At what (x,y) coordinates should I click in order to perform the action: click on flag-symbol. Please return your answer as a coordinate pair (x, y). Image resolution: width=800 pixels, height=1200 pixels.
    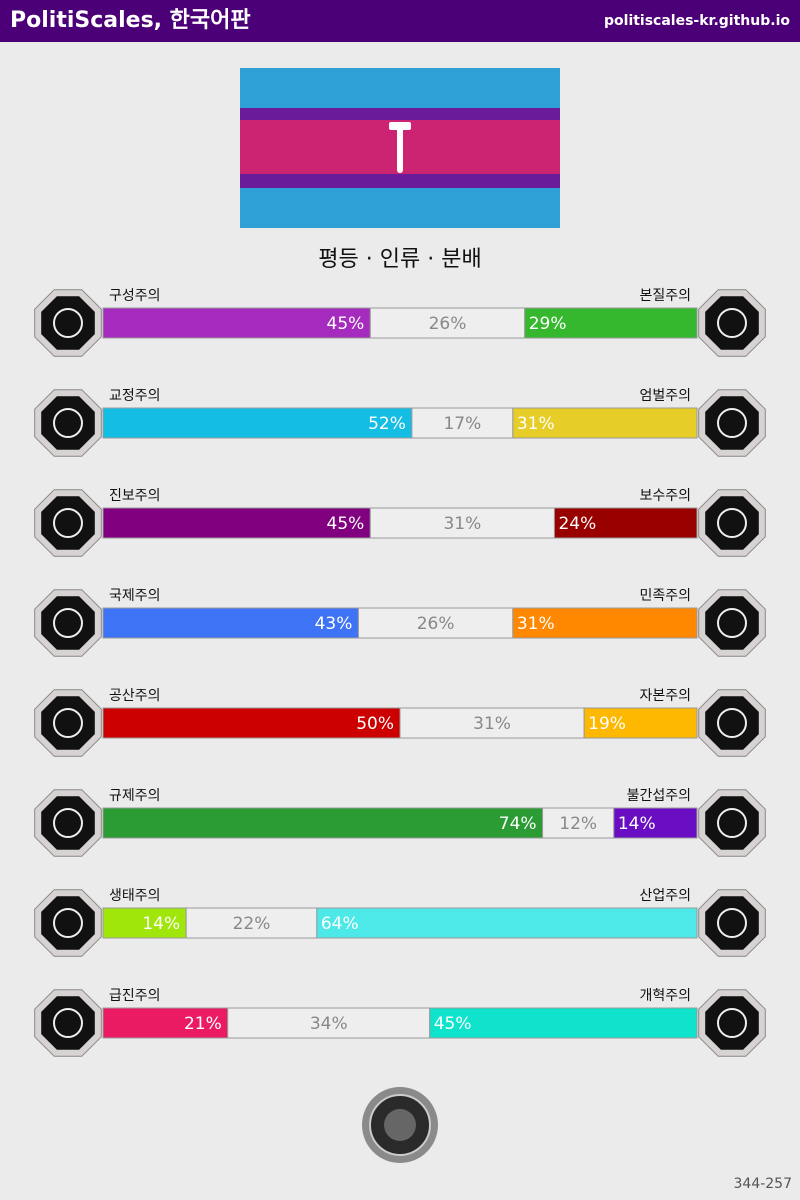
    Looking at the image, I should click on (400, 149).